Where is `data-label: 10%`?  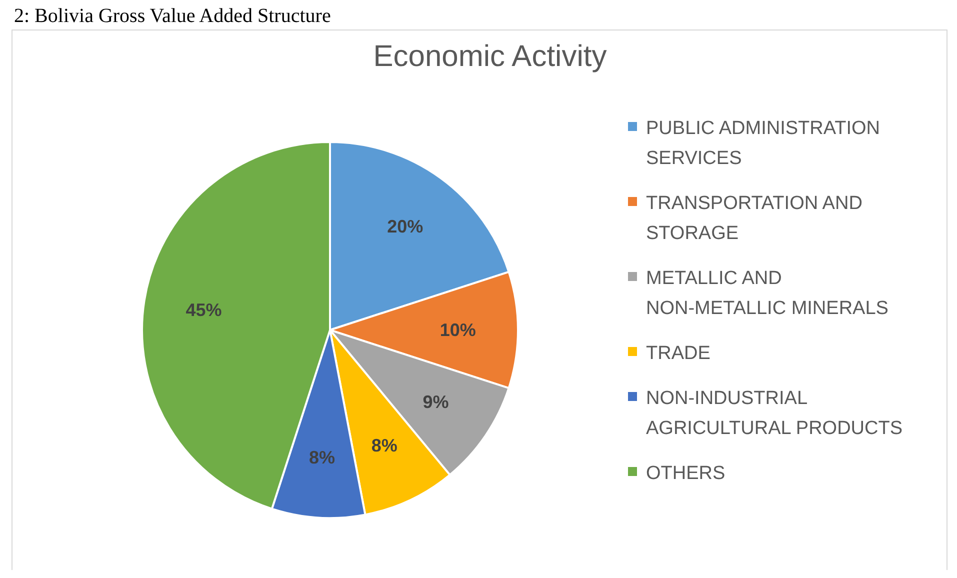 data-label: 10% is located at coordinates (458, 330).